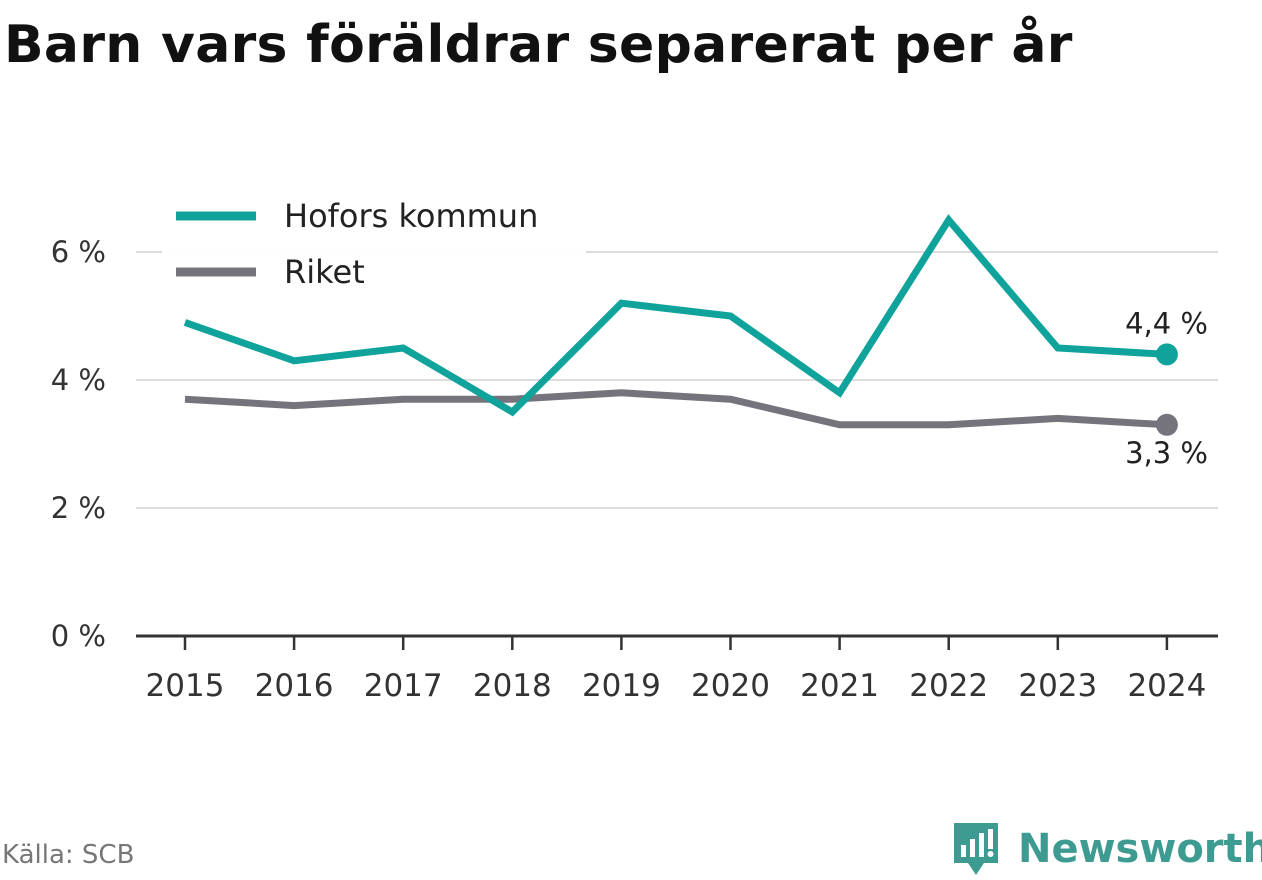  Describe the element at coordinates (538, 45) in the screenshot. I see `chart-title: Barn vars föräldrar separerat per år` at that location.